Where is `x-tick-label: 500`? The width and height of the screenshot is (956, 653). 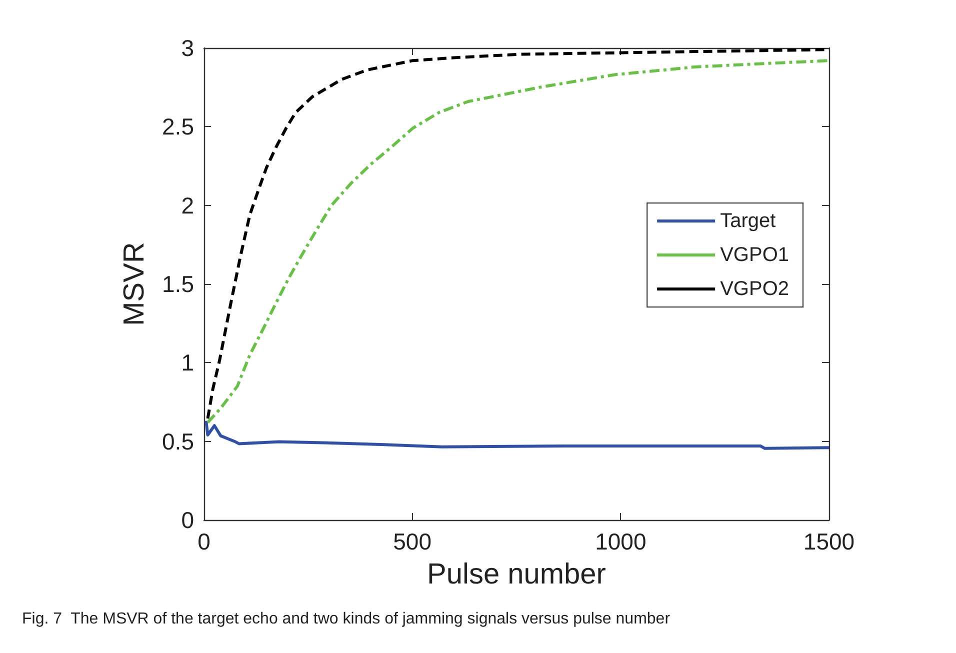
x-tick-label: 500 is located at coordinates (412, 541).